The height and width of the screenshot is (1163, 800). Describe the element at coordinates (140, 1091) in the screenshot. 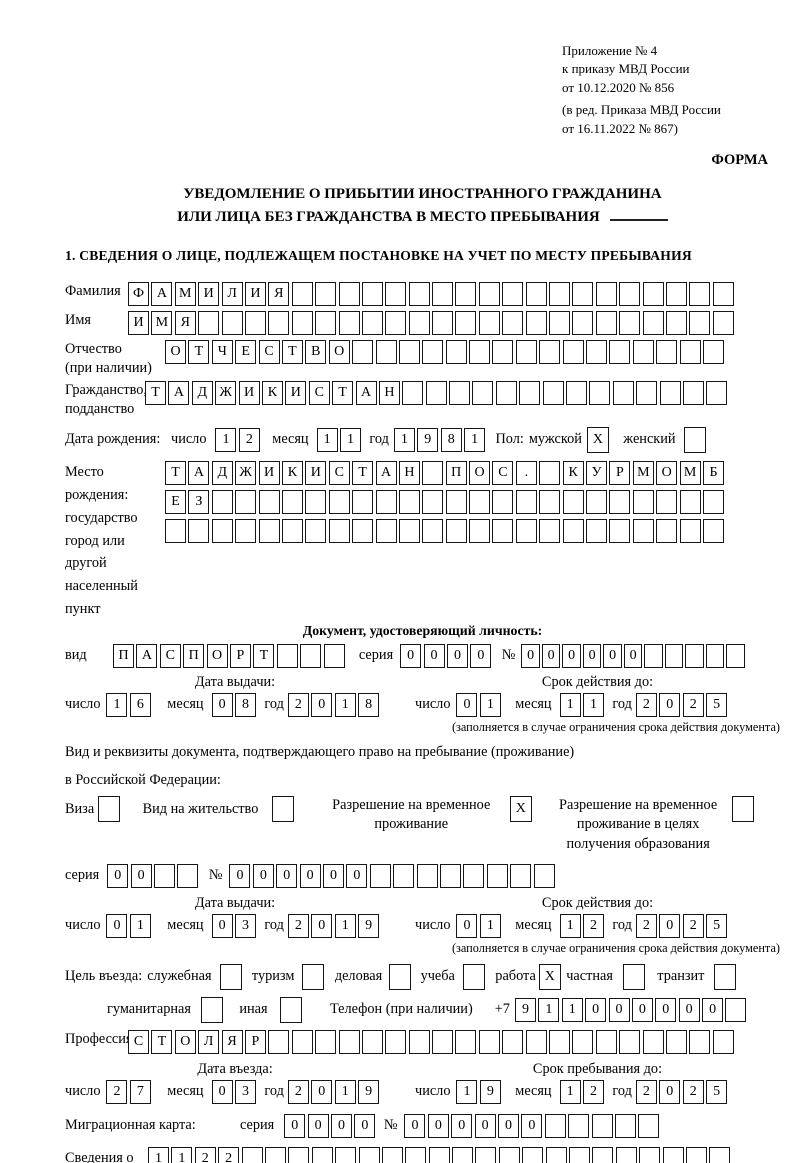

I see `char-box: 7` at that location.